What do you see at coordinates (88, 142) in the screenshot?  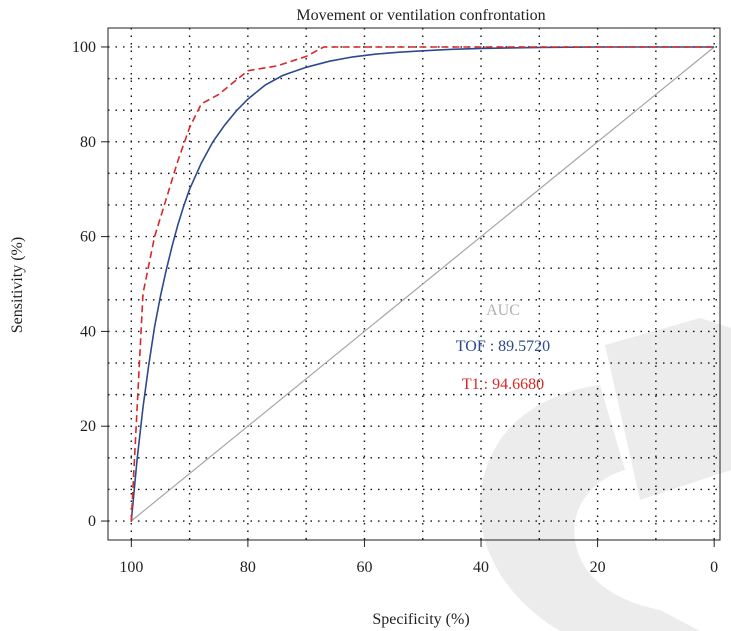 I see `y-tick-label: 80` at bounding box center [88, 142].